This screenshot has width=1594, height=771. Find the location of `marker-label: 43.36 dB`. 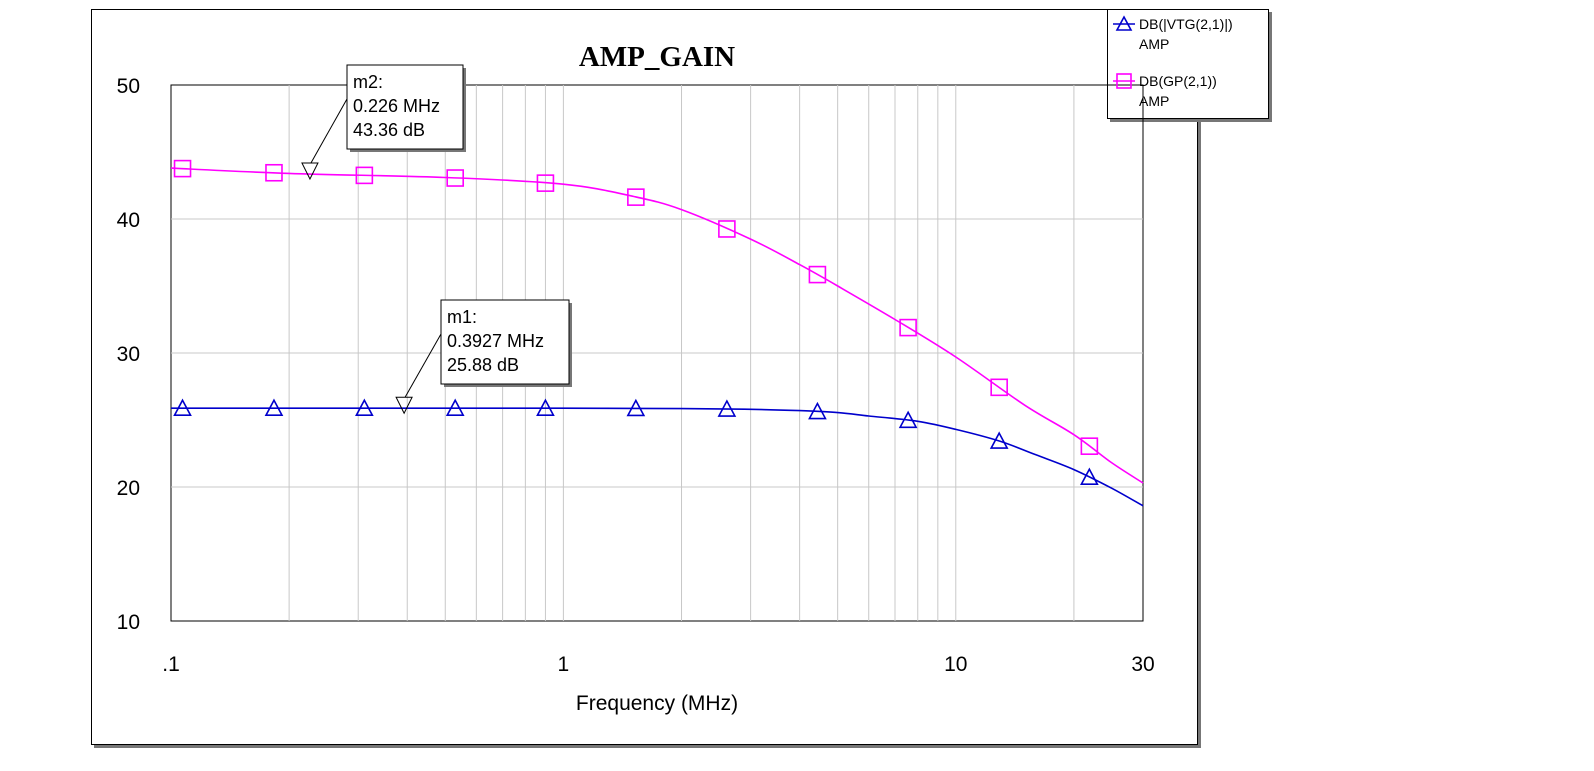

marker-label: 43.36 dB is located at coordinates (389, 130).